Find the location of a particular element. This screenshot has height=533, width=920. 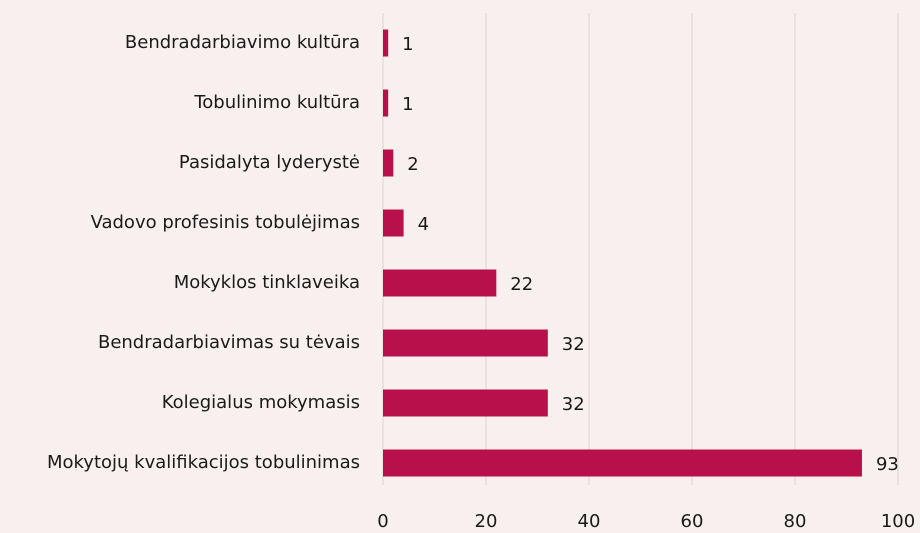

x-tick-label: 60 is located at coordinates (692, 521).